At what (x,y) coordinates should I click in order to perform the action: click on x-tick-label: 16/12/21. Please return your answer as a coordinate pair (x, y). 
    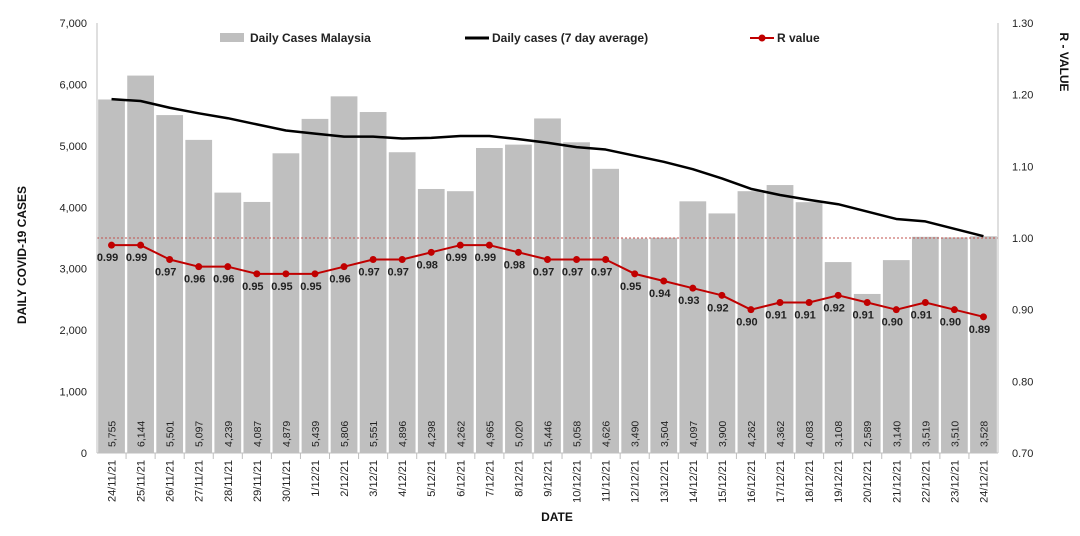
    Looking at the image, I should click on (752, 481).